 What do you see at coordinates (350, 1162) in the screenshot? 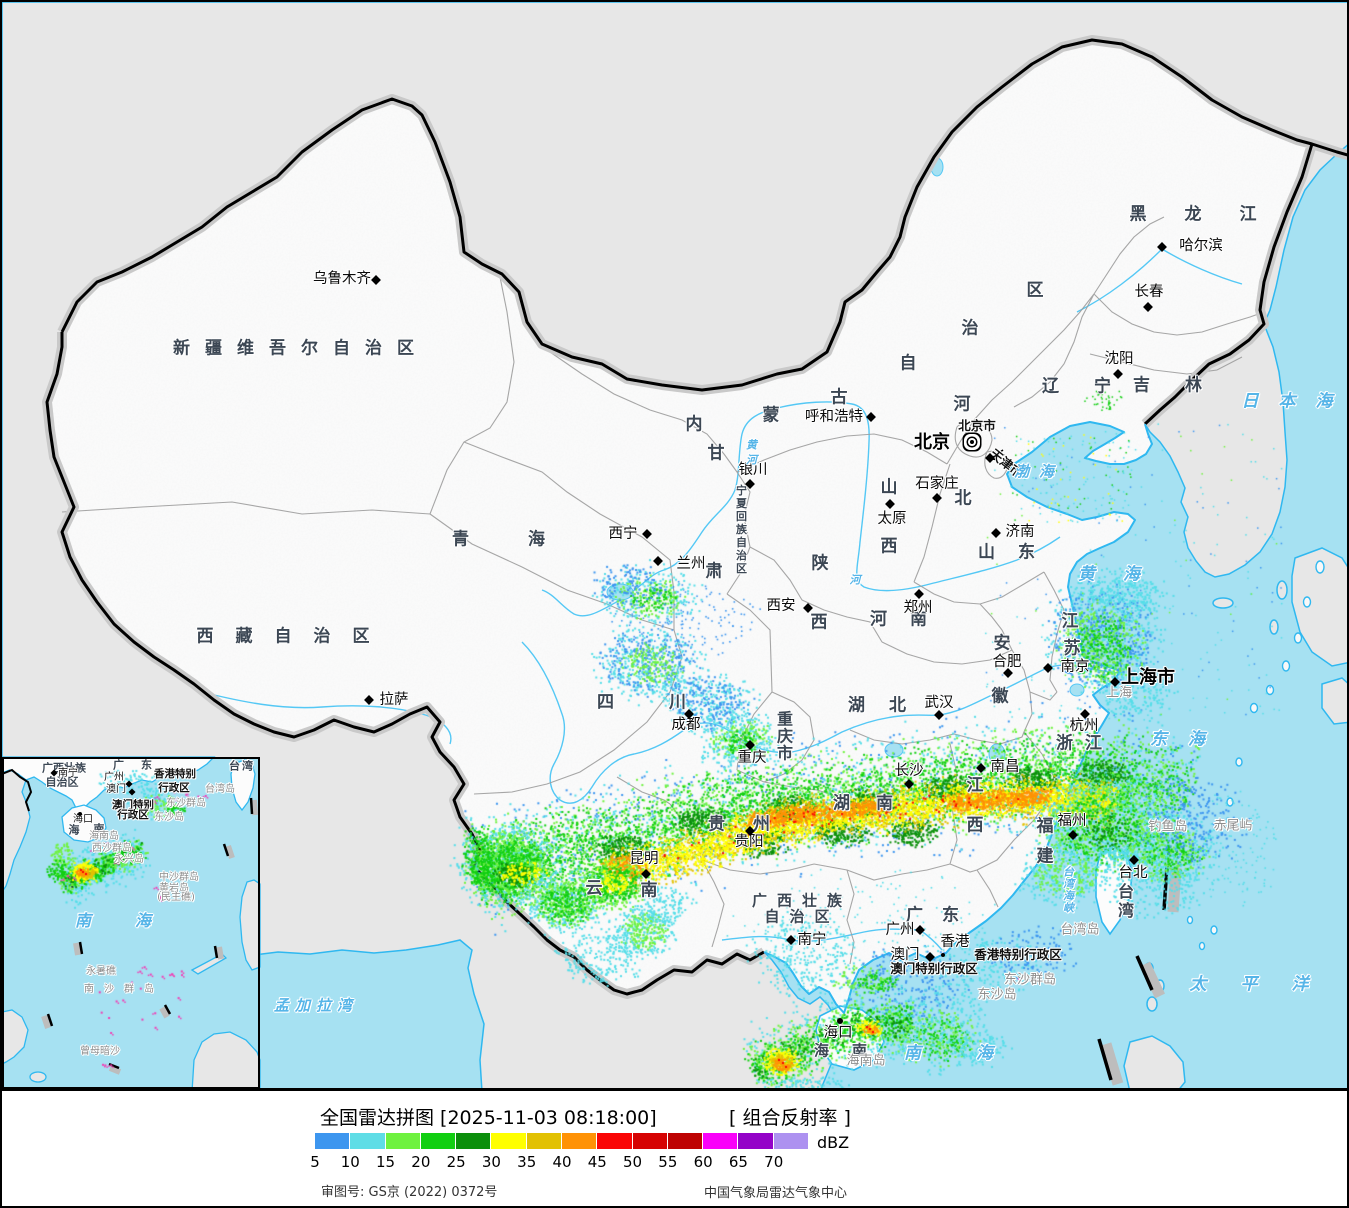
I see `tick-label: 10` at bounding box center [350, 1162].